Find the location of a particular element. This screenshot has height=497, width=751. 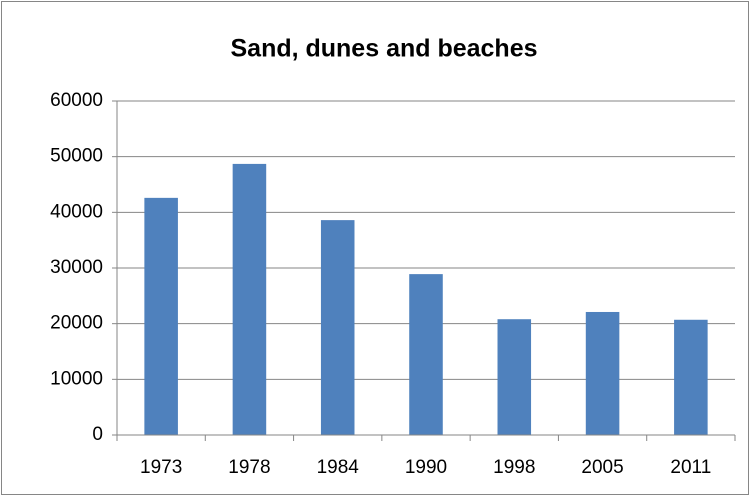

x-tick-label: 2005 is located at coordinates (602, 467).